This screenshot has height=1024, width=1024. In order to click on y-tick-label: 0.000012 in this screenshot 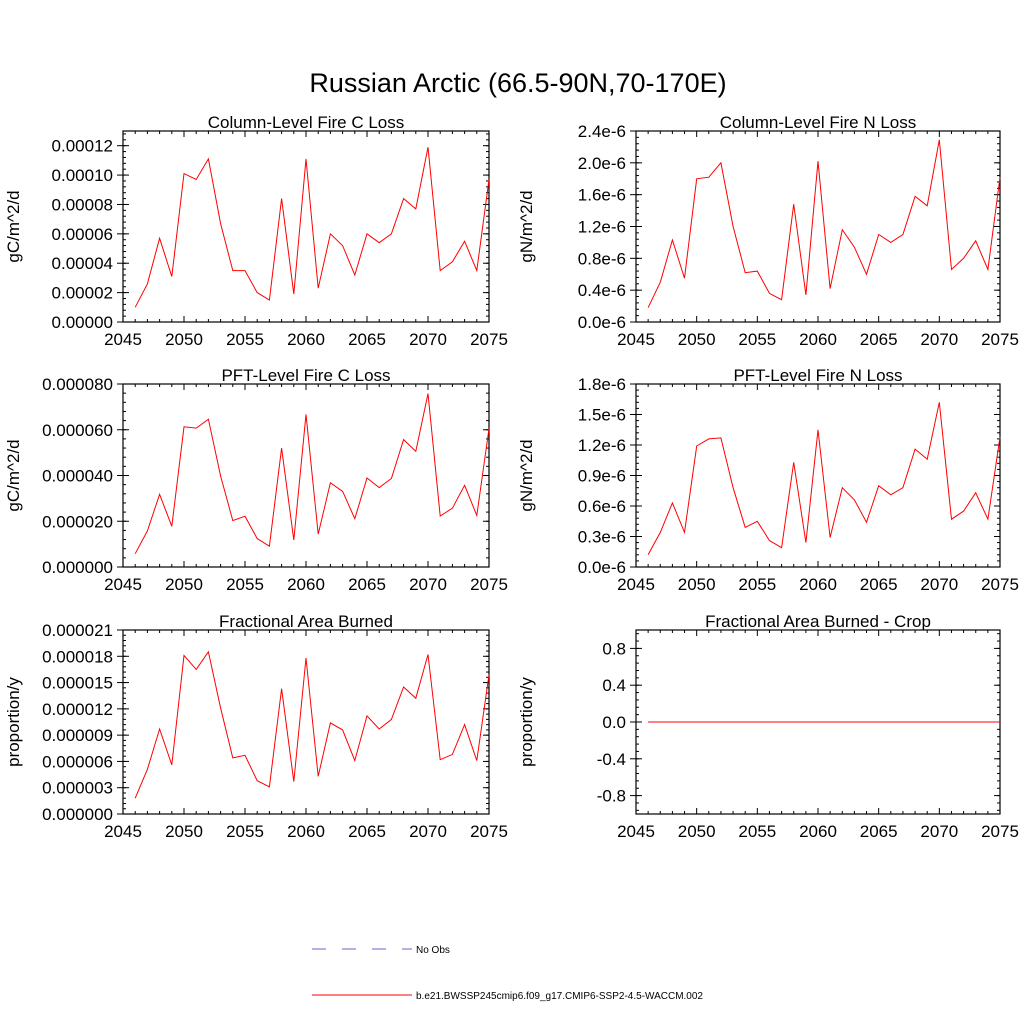, I will do `click(77, 709)`.